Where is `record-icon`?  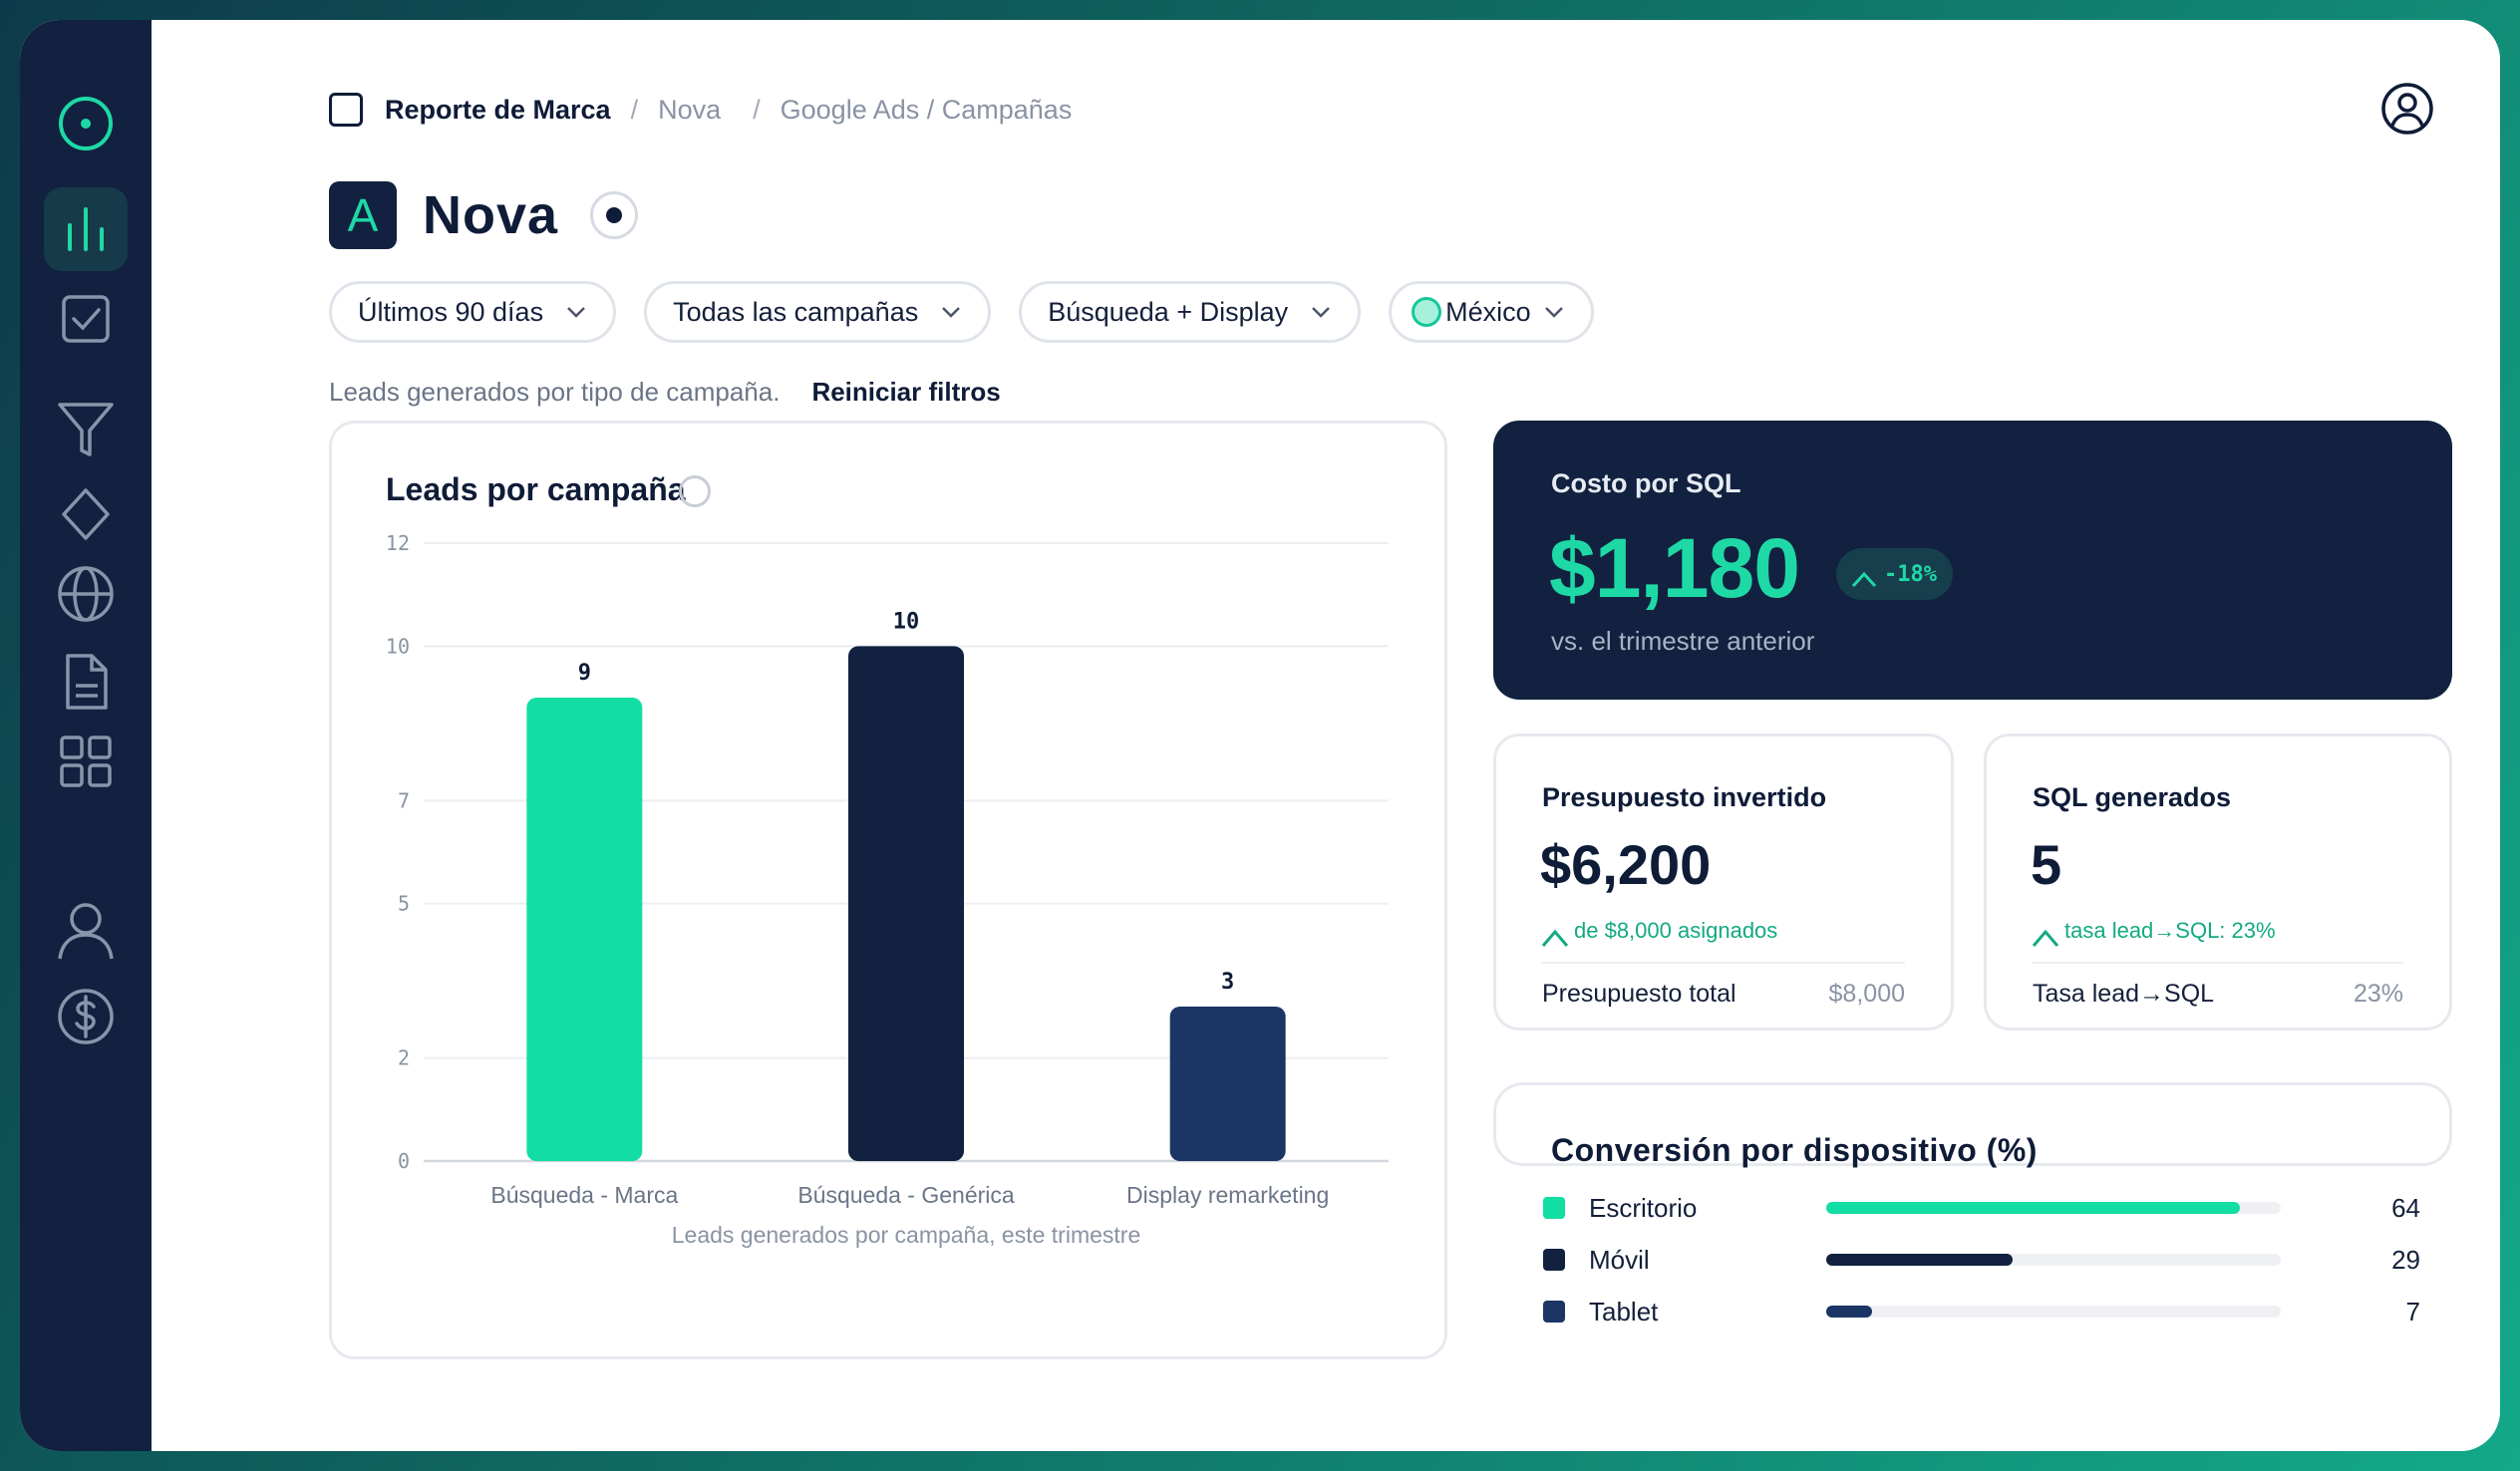
record-icon is located at coordinates (614, 215).